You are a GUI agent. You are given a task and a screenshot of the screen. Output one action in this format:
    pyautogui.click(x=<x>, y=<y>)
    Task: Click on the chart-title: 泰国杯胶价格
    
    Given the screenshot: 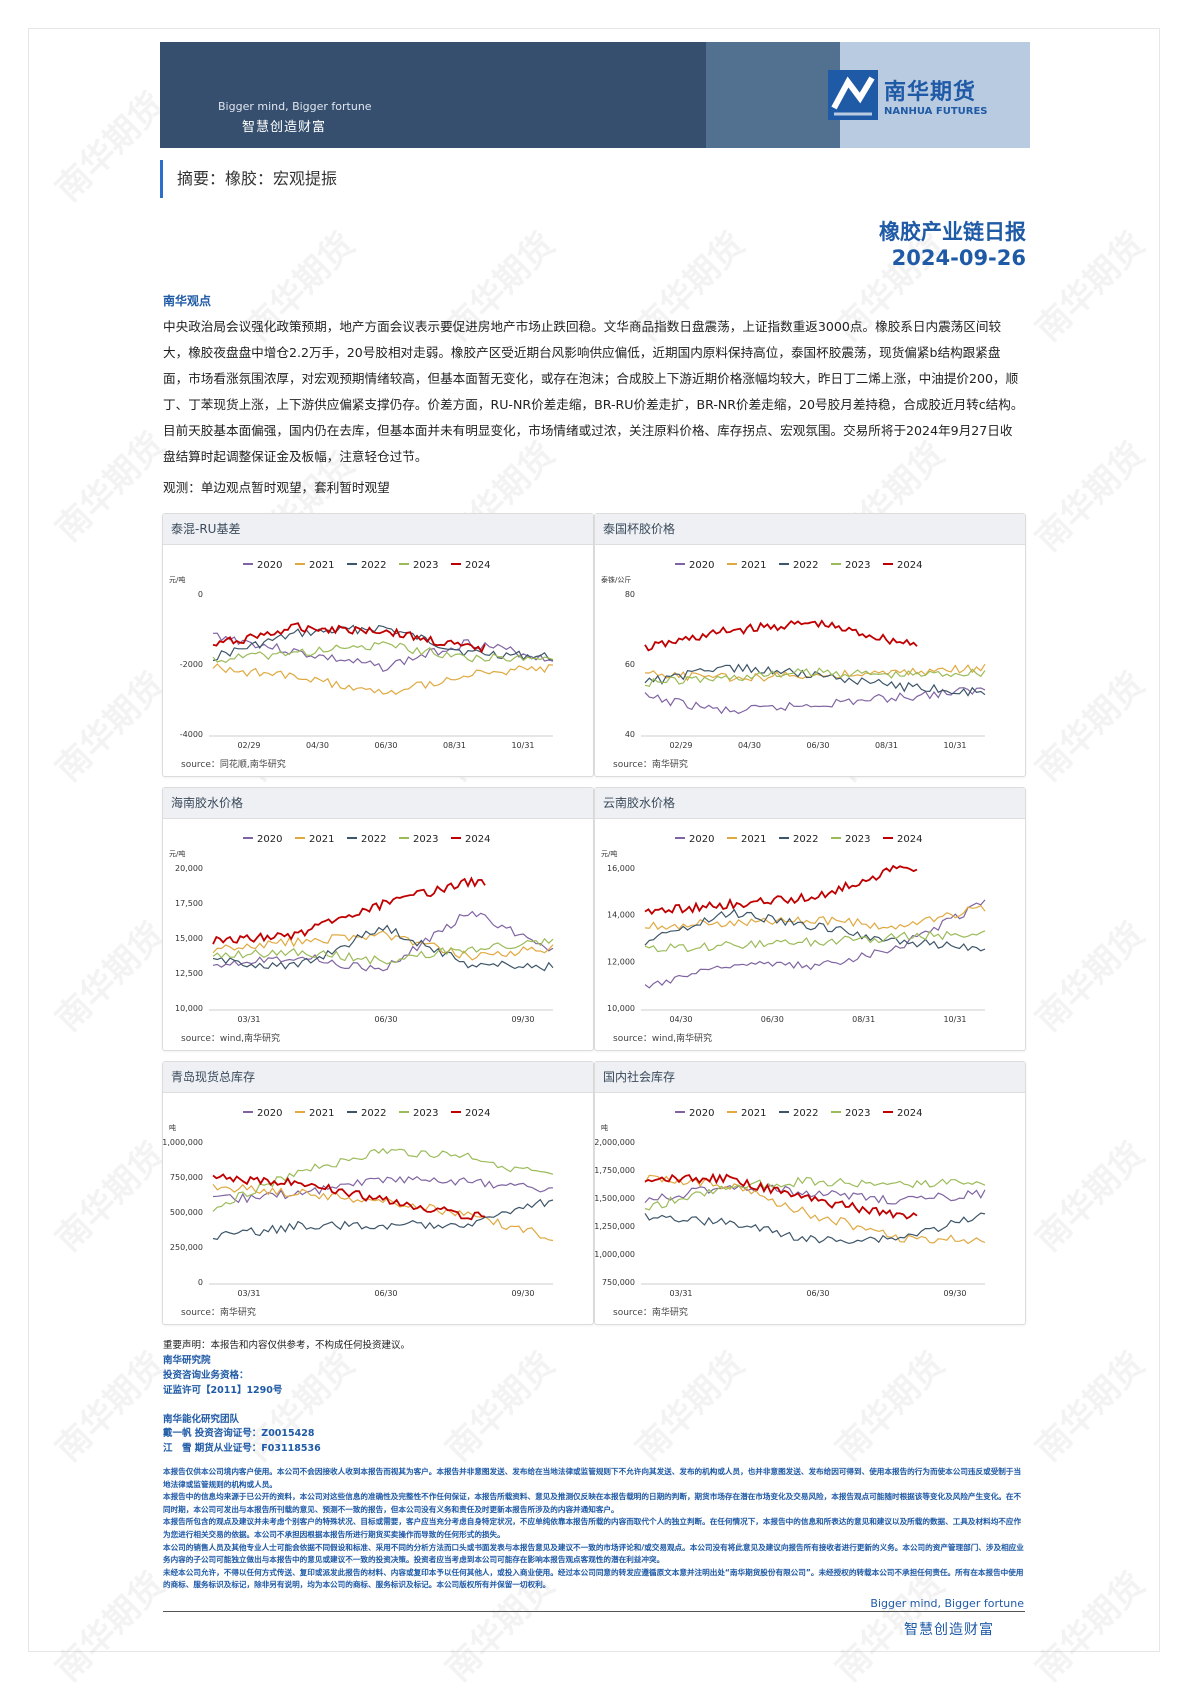 What is the action you would take?
    pyautogui.click(x=810, y=529)
    